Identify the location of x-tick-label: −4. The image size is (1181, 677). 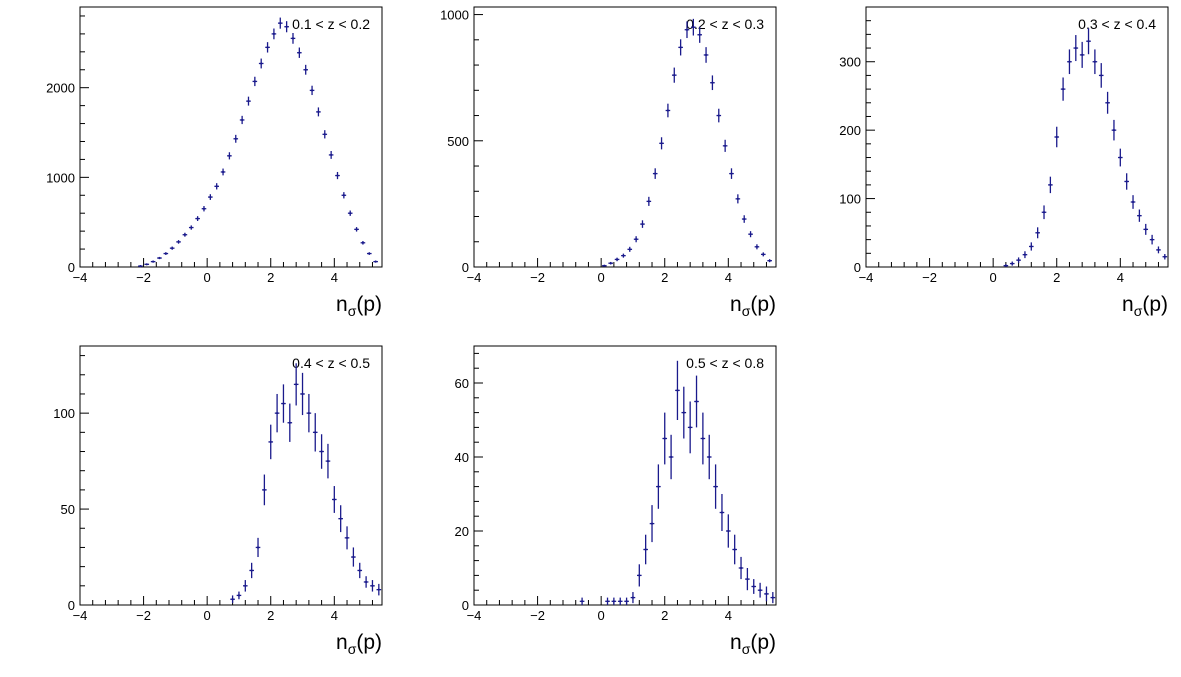
(866, 277).